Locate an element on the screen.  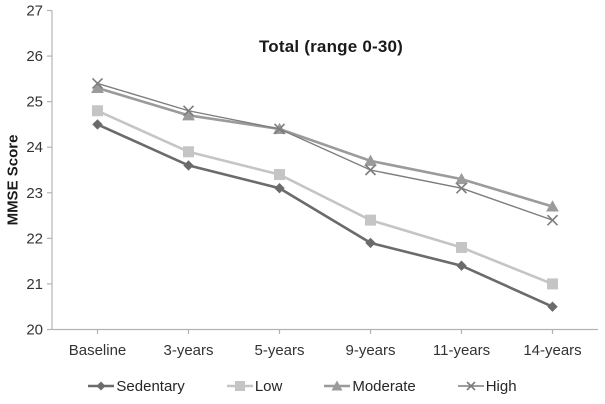
marker-moderate-9-years is located at coordinates (370, 160).